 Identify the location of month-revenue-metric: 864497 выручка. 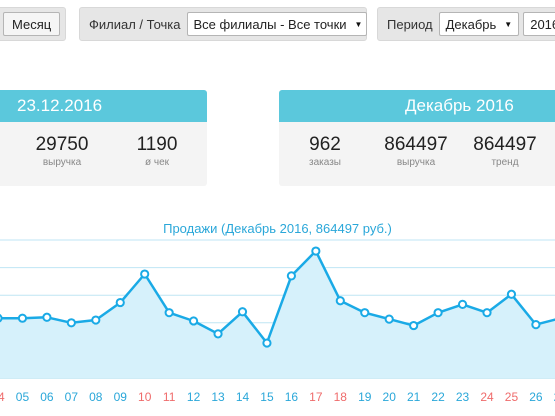
(416, 152).